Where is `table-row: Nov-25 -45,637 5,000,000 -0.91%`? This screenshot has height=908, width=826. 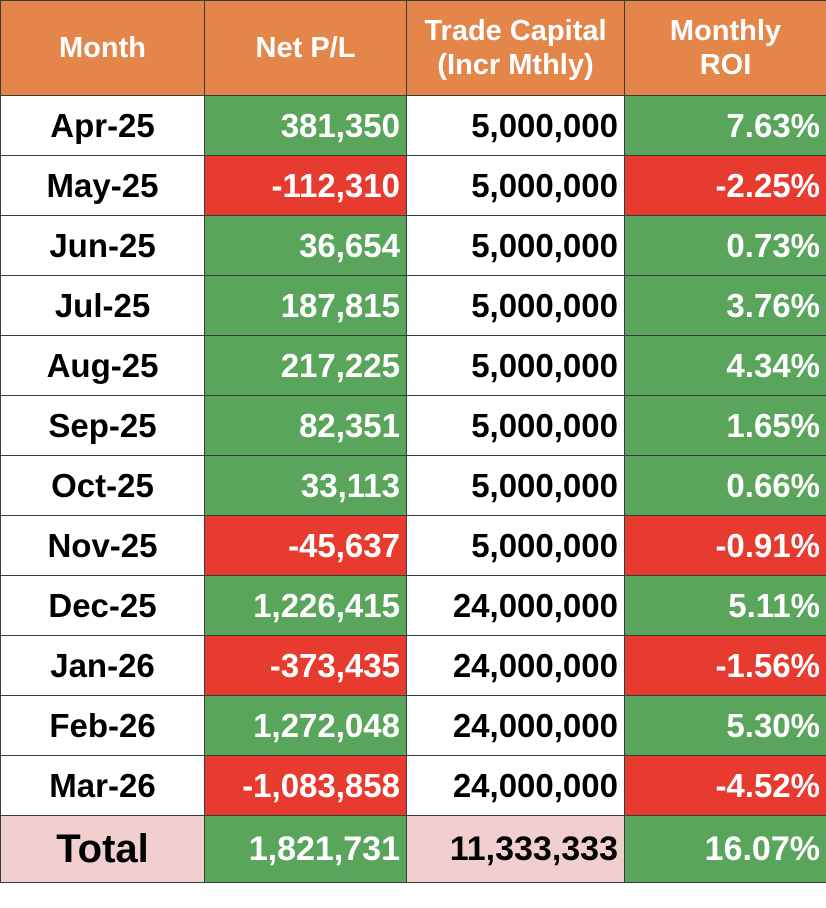
table-row: Nov-25 -45,637 5,000,000 -0.91% is located at coordinates (413, 545).